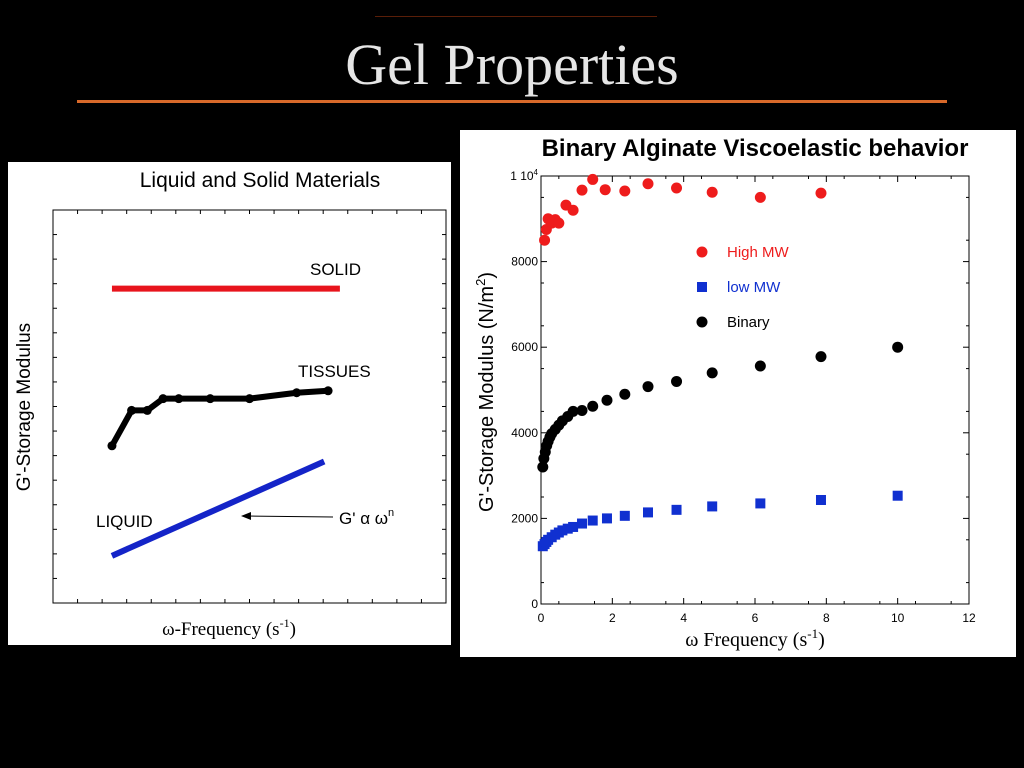 Image resolution: width=1024 pixels, height=768 pixels. What do you see at coordinates (524, 518) in the screenshot?
I see `y-tick-label: 2000` at bounding box center [524, 518].